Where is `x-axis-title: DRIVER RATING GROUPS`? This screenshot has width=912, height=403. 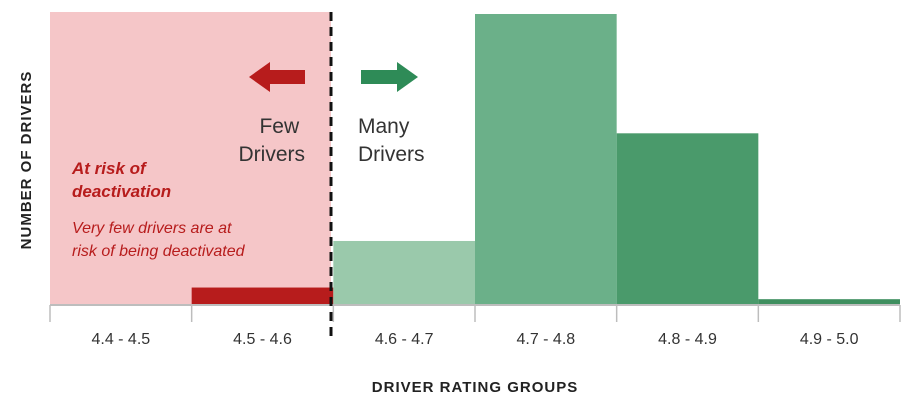
x-axis-title: DRIVER RATING GROUPS is located at coordinates (475, 387).